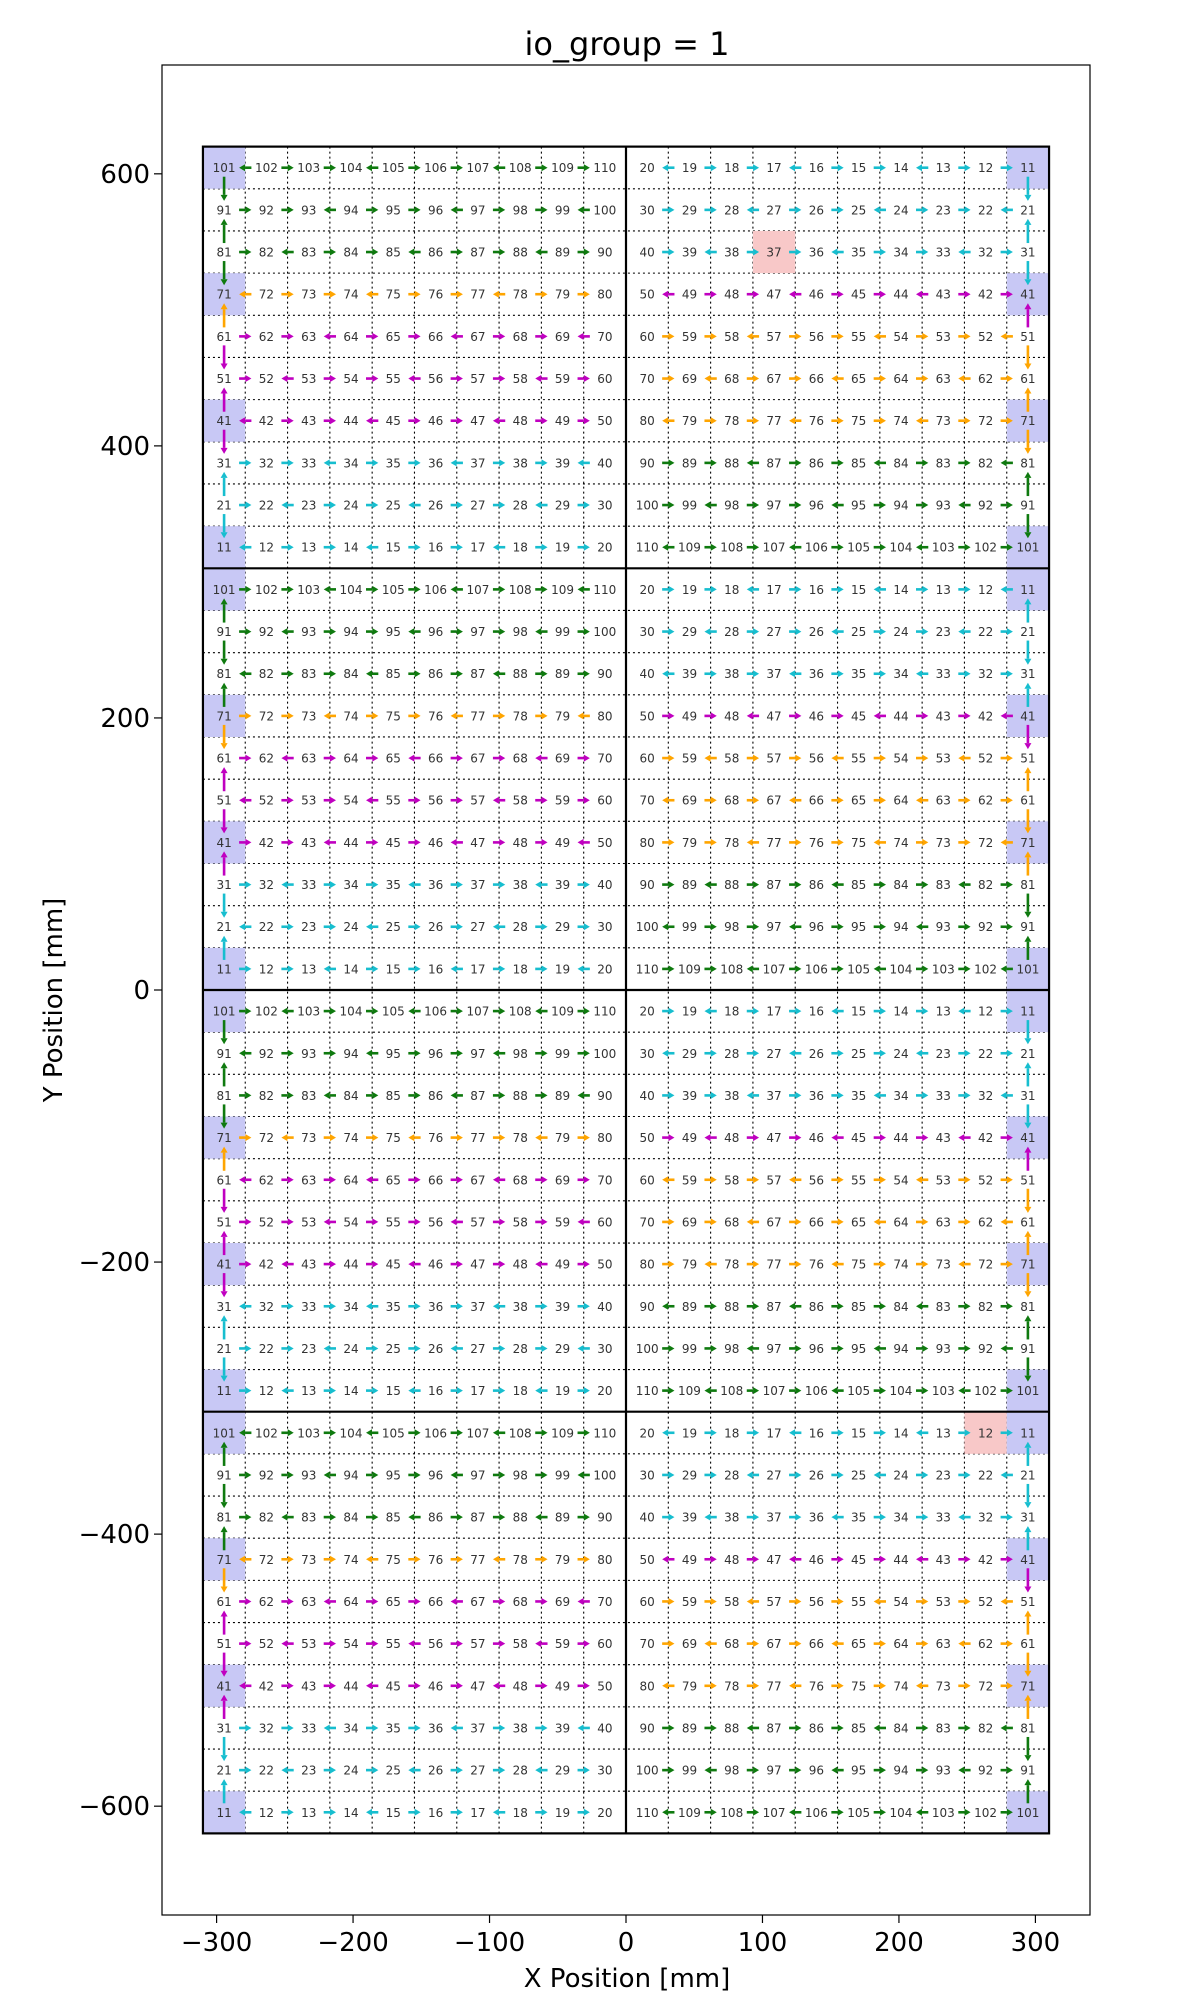 Image resolution: width=1200 pixels, height=2000 pixels. Describe the element at coordinates (689, 1180) in the screenshot. I see `chip-label: 59` at that location.